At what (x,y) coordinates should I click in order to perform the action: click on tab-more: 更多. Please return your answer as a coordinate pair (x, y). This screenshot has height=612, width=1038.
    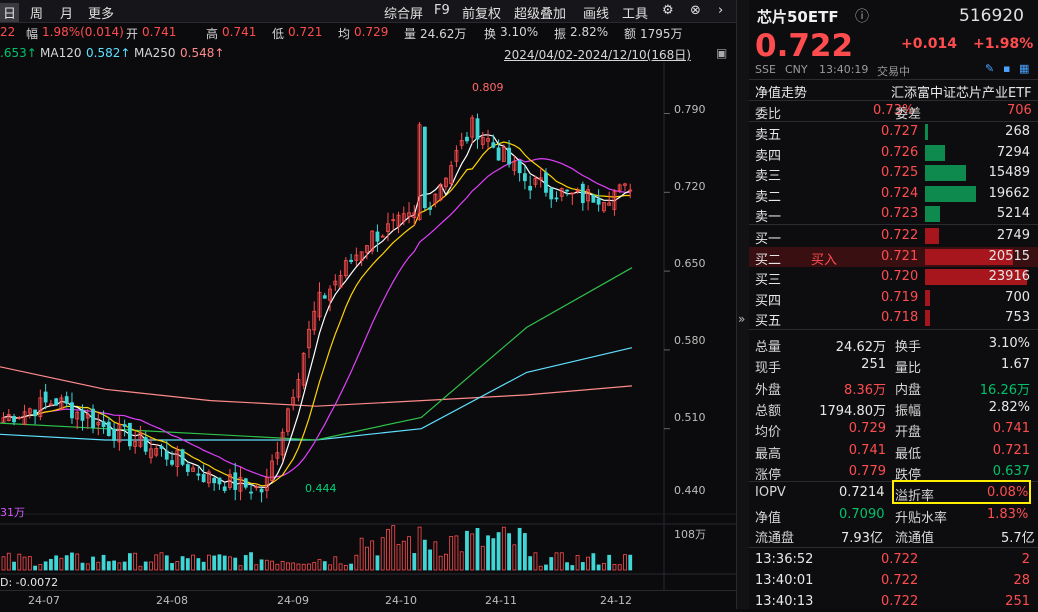
    Looking at the image, I should click on (101, 14).